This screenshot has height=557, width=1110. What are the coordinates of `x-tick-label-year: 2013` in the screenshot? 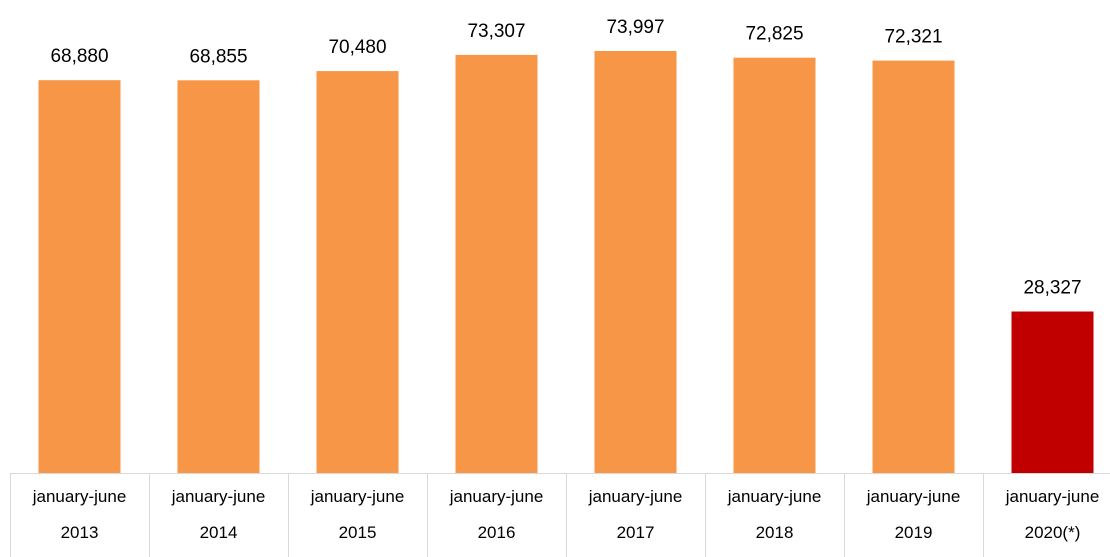 It's located at (80, 532).